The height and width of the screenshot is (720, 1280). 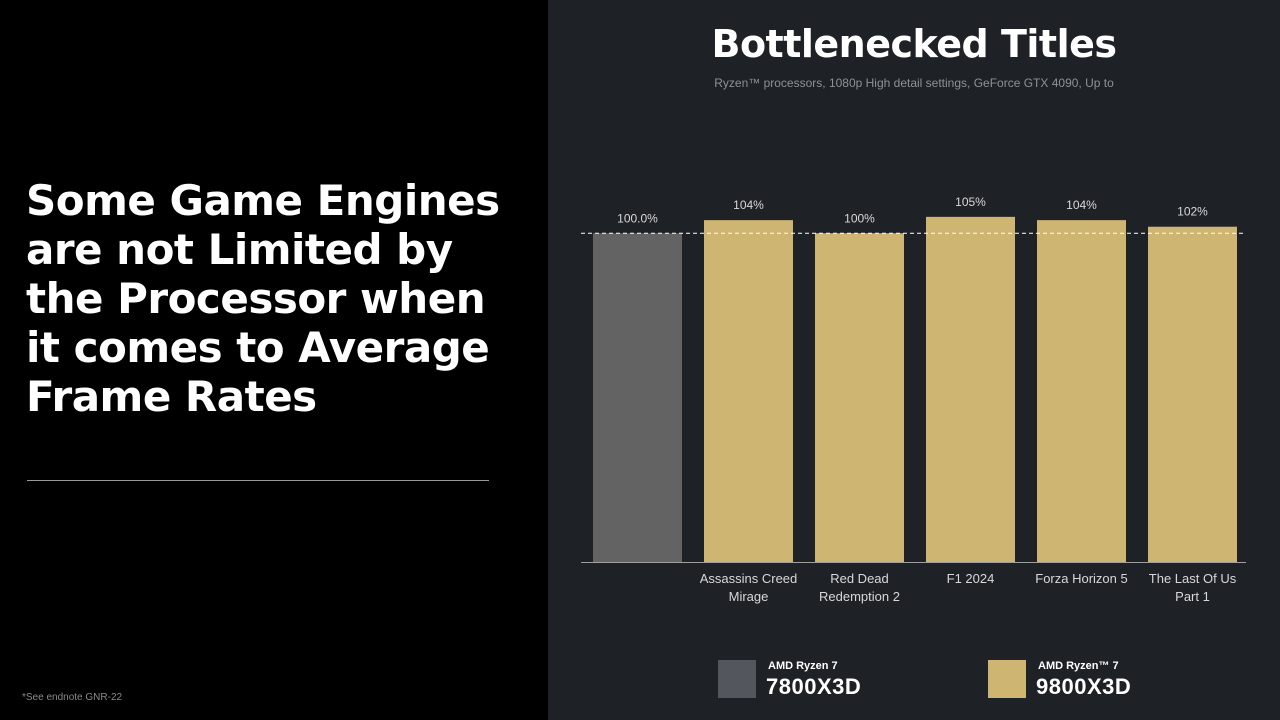 What do you see at coordinates (803, 666) in the screenshot?
I see `legend-brand: AMD Ryzen 7` at bounding box center [803, 666].